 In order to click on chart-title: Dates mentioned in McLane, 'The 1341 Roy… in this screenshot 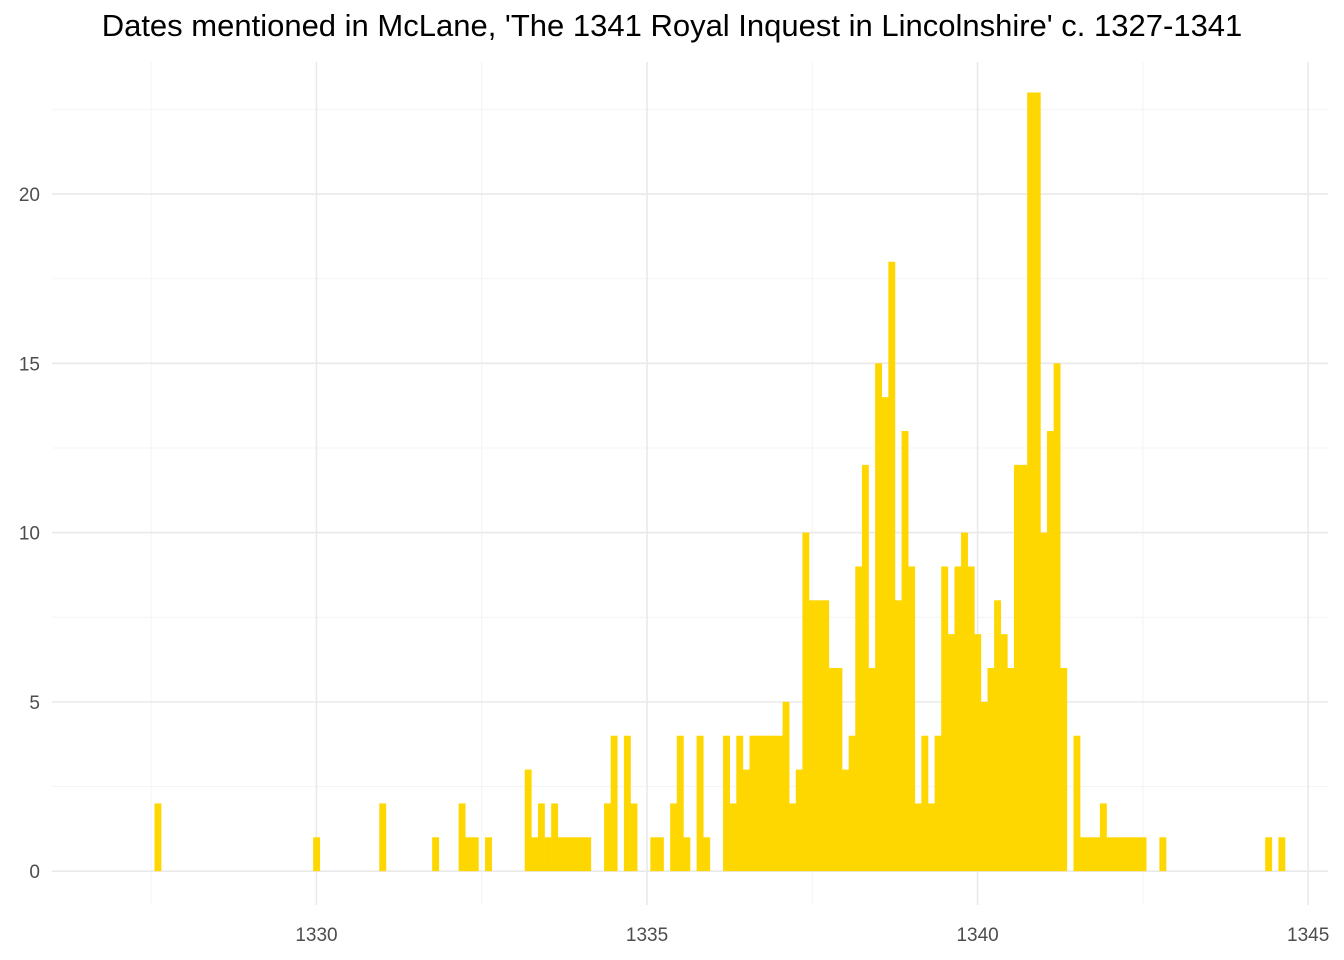, I will do `click(672, 25)`.